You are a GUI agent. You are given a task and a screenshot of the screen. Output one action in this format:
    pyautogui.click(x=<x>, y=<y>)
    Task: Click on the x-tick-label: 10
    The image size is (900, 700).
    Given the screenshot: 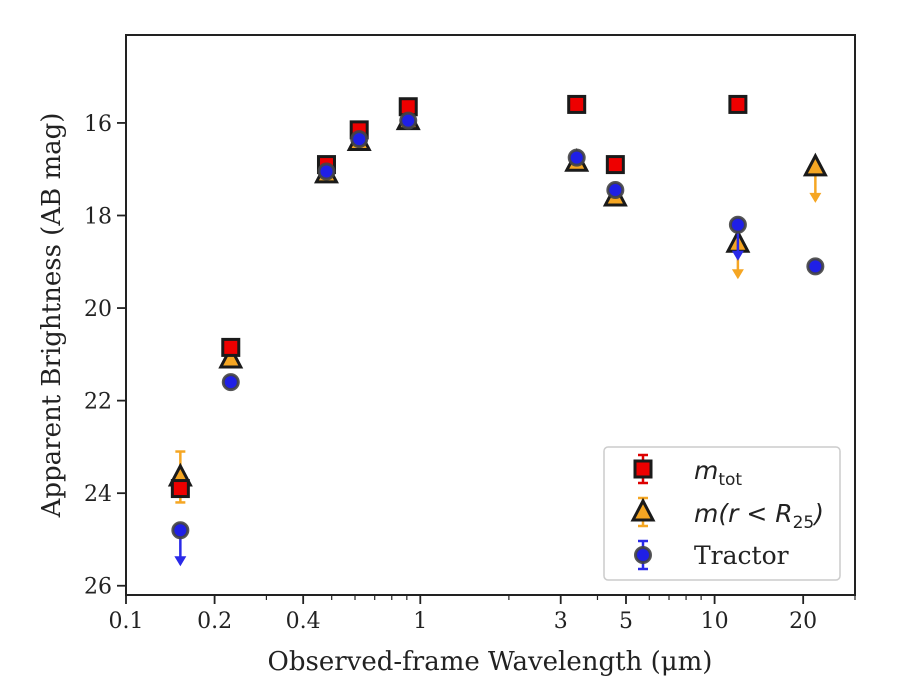 What is the action you would take?
    pyautogui.click(x=715, y=621)
    